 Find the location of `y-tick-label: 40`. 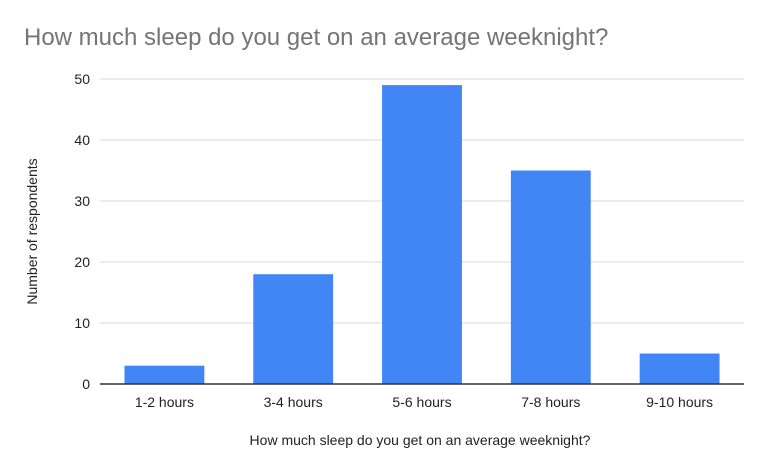

y-tick-label: 40 is located at coordinates (82, 140).